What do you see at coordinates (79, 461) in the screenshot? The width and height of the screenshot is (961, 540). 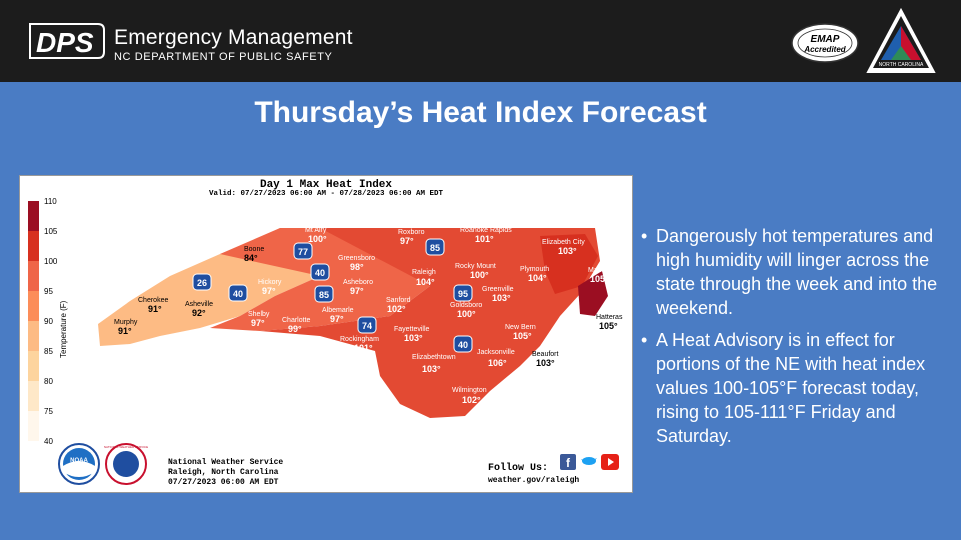 I see `svg-text: NOAA` at bounding box center [79, 461].